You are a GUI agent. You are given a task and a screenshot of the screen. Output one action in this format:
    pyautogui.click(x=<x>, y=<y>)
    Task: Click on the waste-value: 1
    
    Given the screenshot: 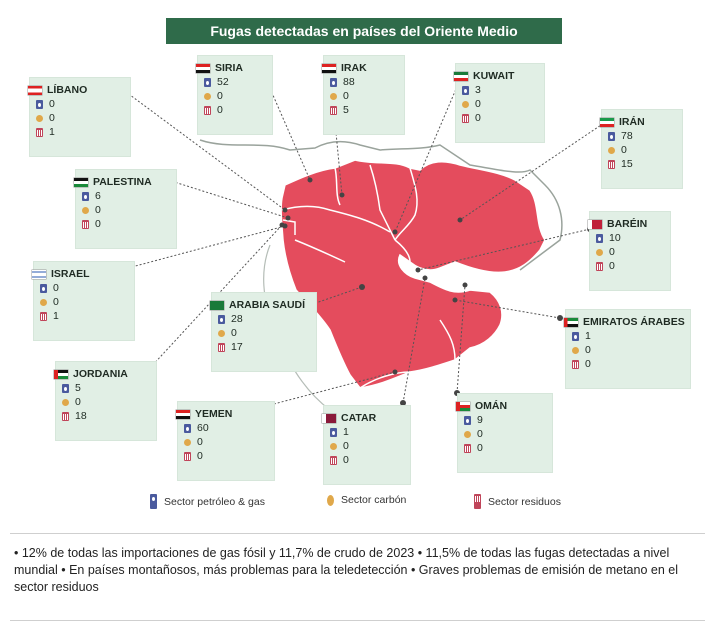 What is the action you would take?
    pyautogui.click(x=56, y=316)
    